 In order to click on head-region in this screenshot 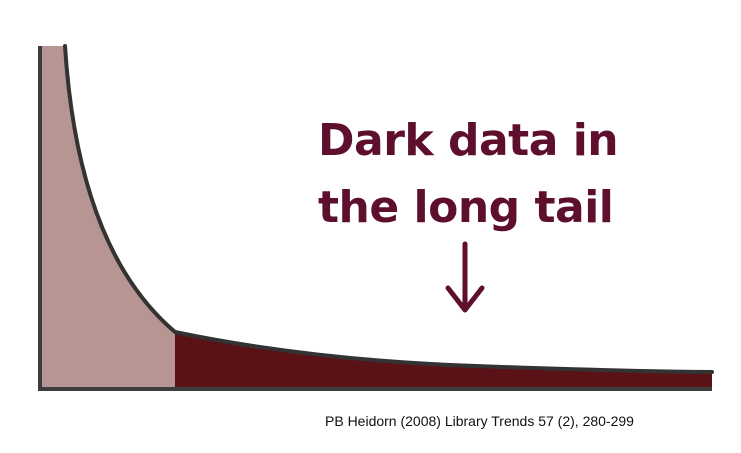, I will do `click(107, 217)`.